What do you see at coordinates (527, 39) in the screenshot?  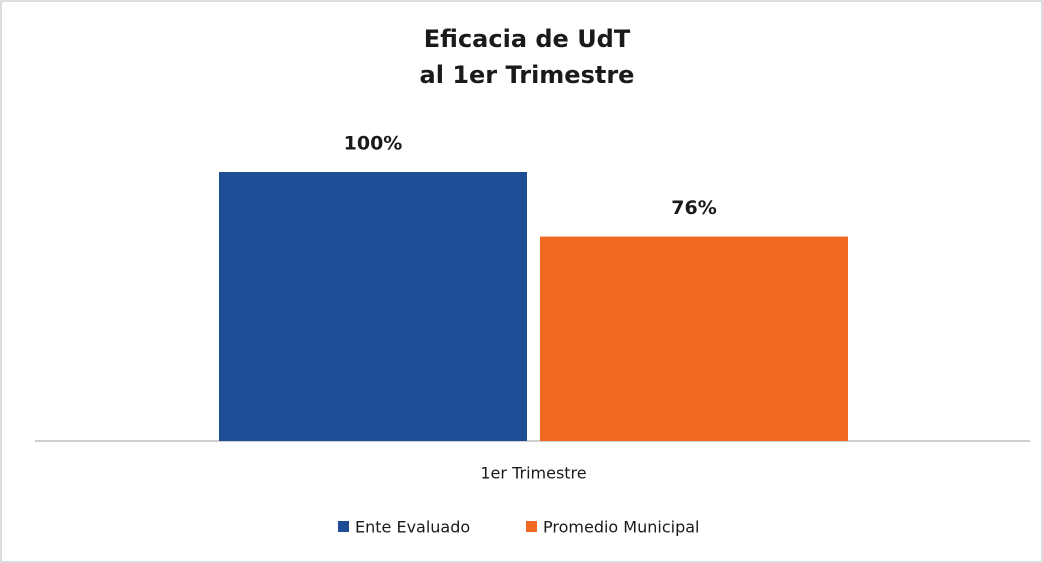 I see `chart-title: Eficacia de UdT` at bounding box center [527, 39].